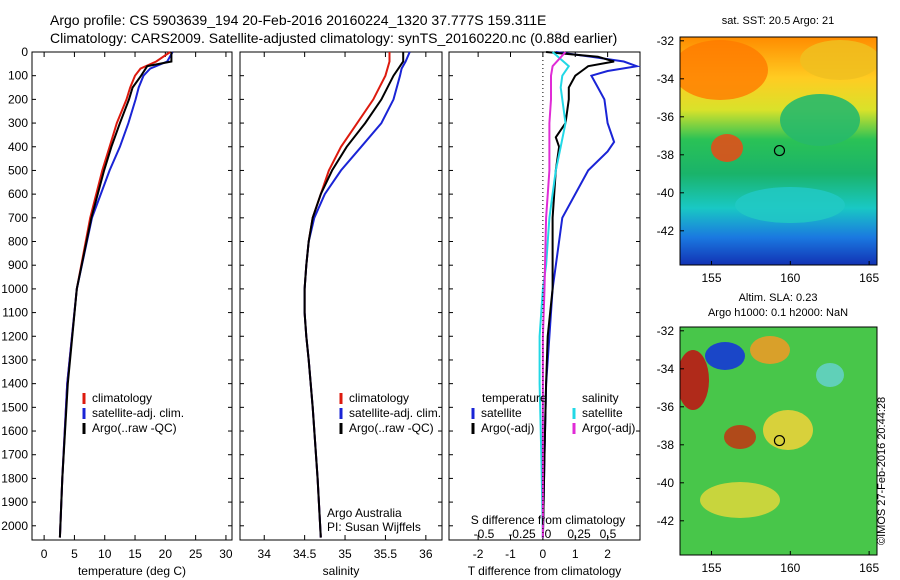 The image size is (900, 580). What do you see at coordinates (607, 554) in the screenshot?
I see `diff-xtick-label: 2` at bounding box center [607, 554].